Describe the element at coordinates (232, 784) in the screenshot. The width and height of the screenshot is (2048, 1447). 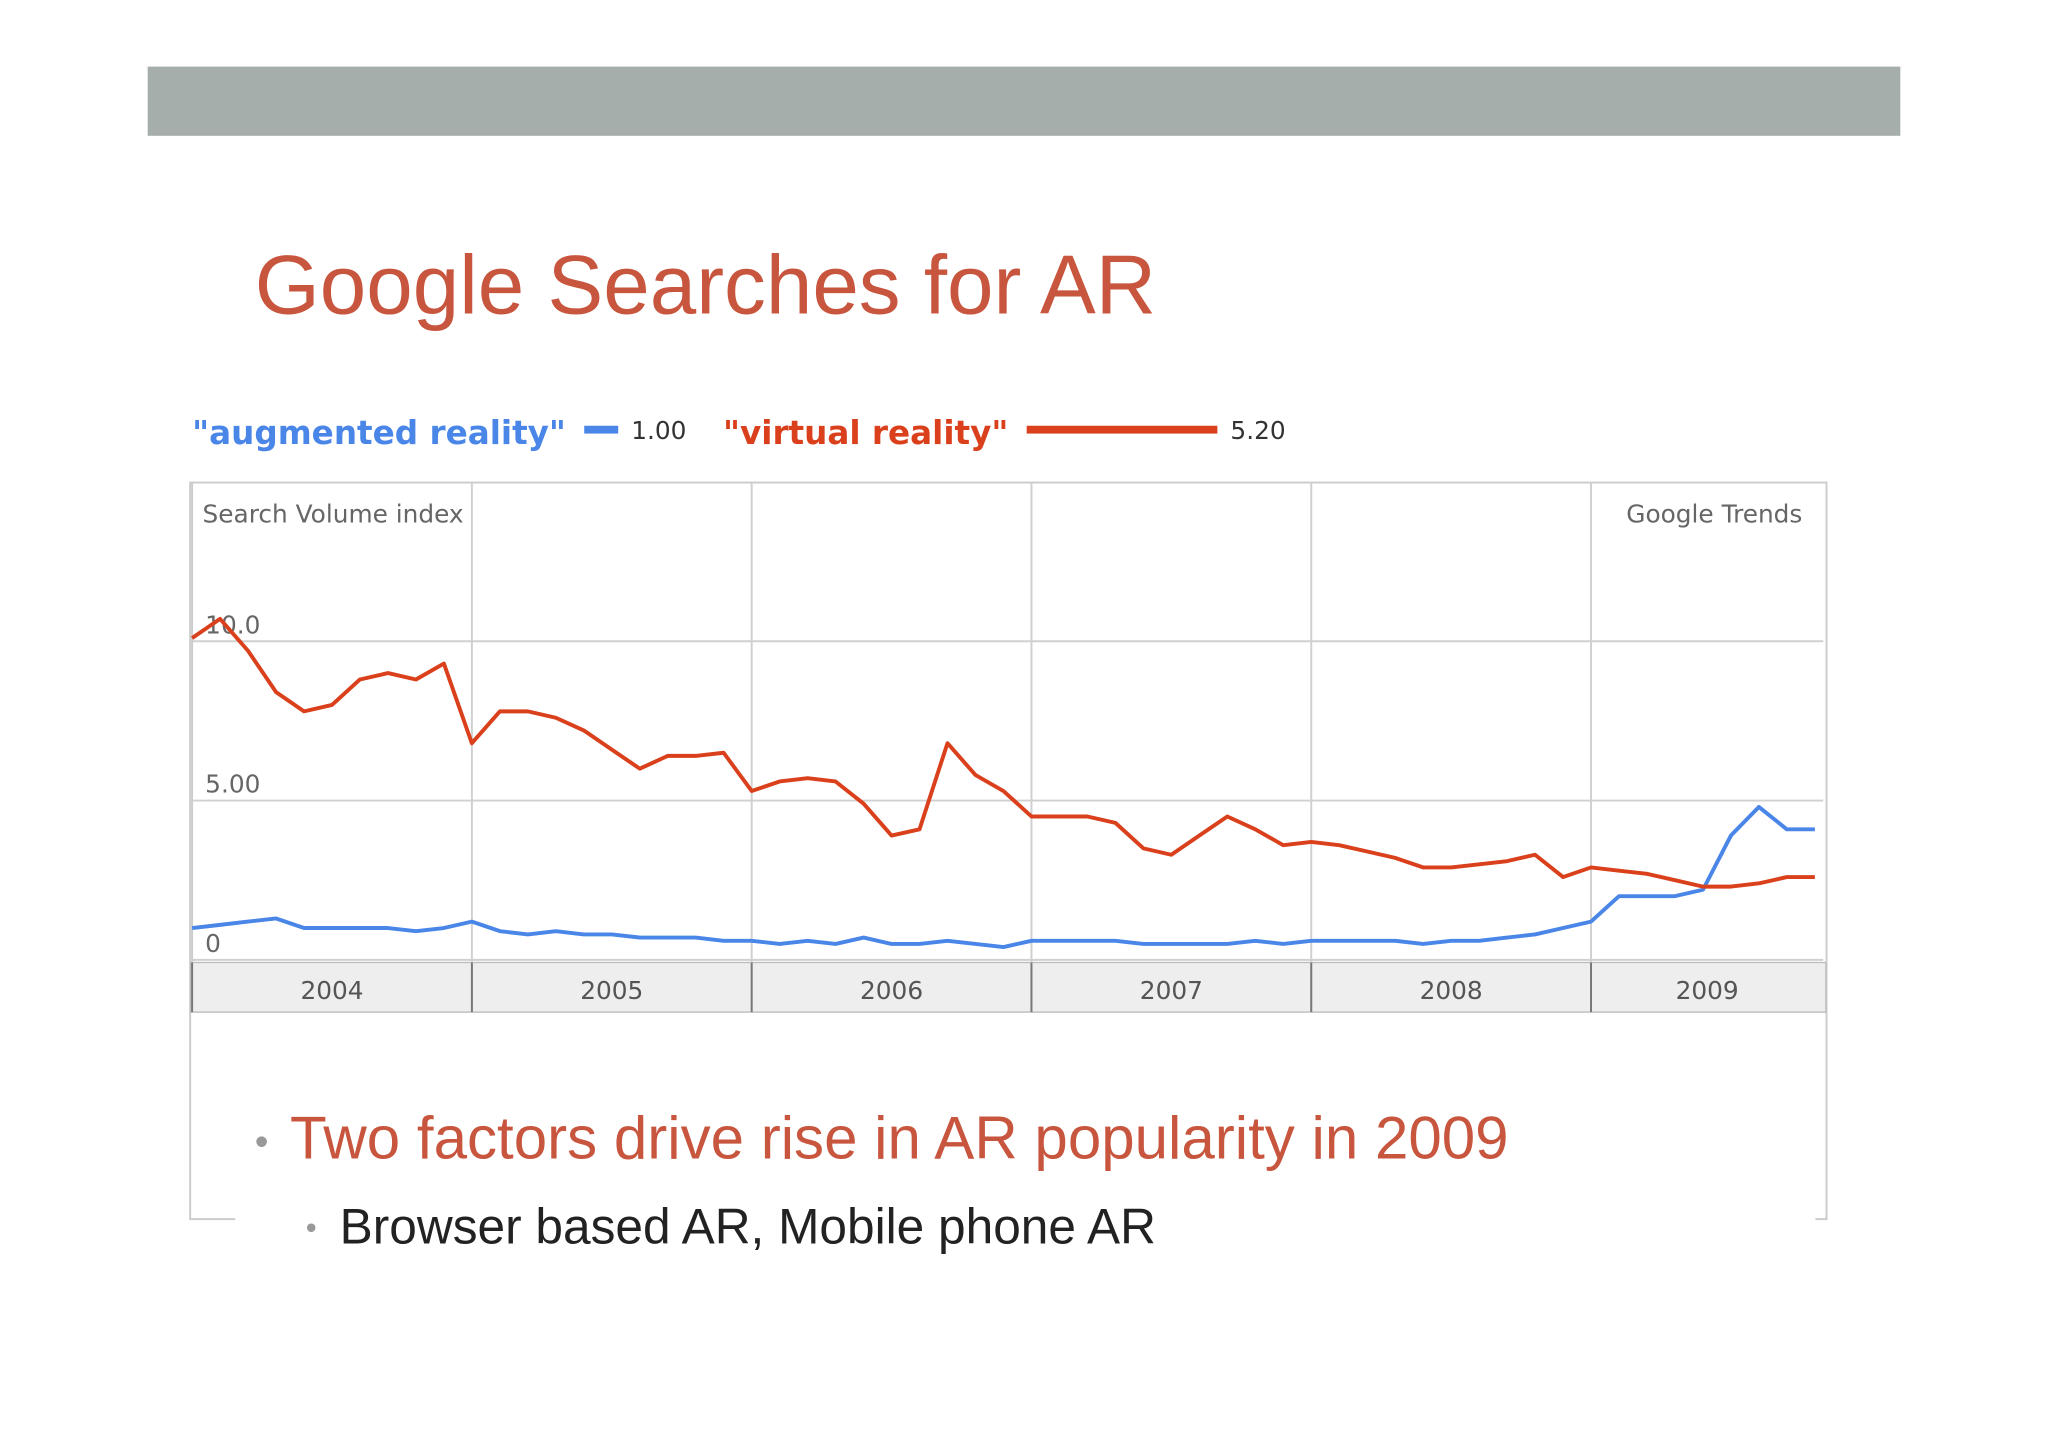
I see `y-tick-label: 5.00` at that location.